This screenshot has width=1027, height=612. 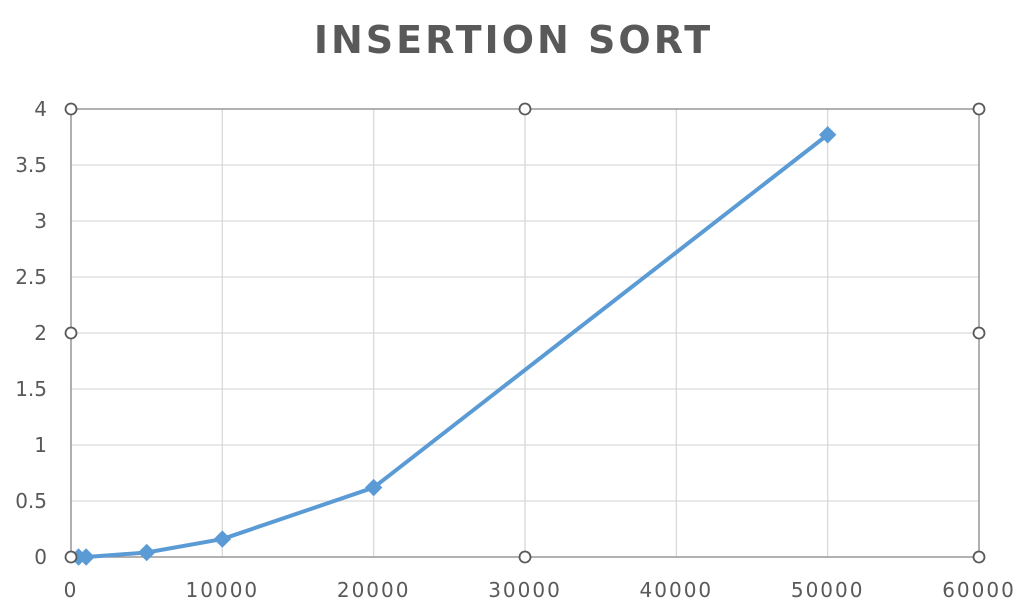 I want to click on x-axis-tick-labels: 0 10000 20000 30000 40000 50000 60000, so click(x=540, y=590).